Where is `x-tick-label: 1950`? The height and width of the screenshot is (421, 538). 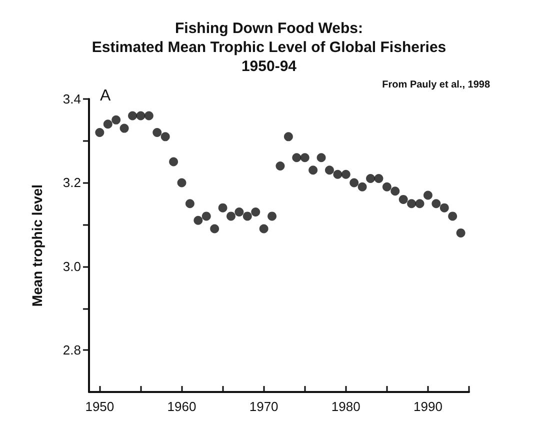 x-tick-label: 1950 is located at coordinates (99, 406).